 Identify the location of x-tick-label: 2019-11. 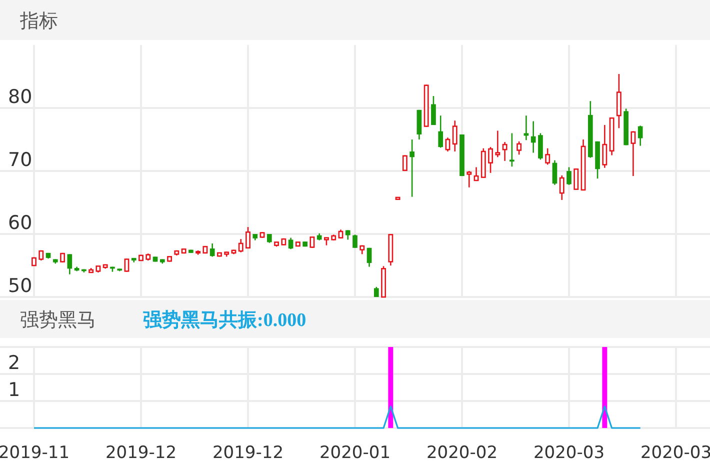
(35, 453).